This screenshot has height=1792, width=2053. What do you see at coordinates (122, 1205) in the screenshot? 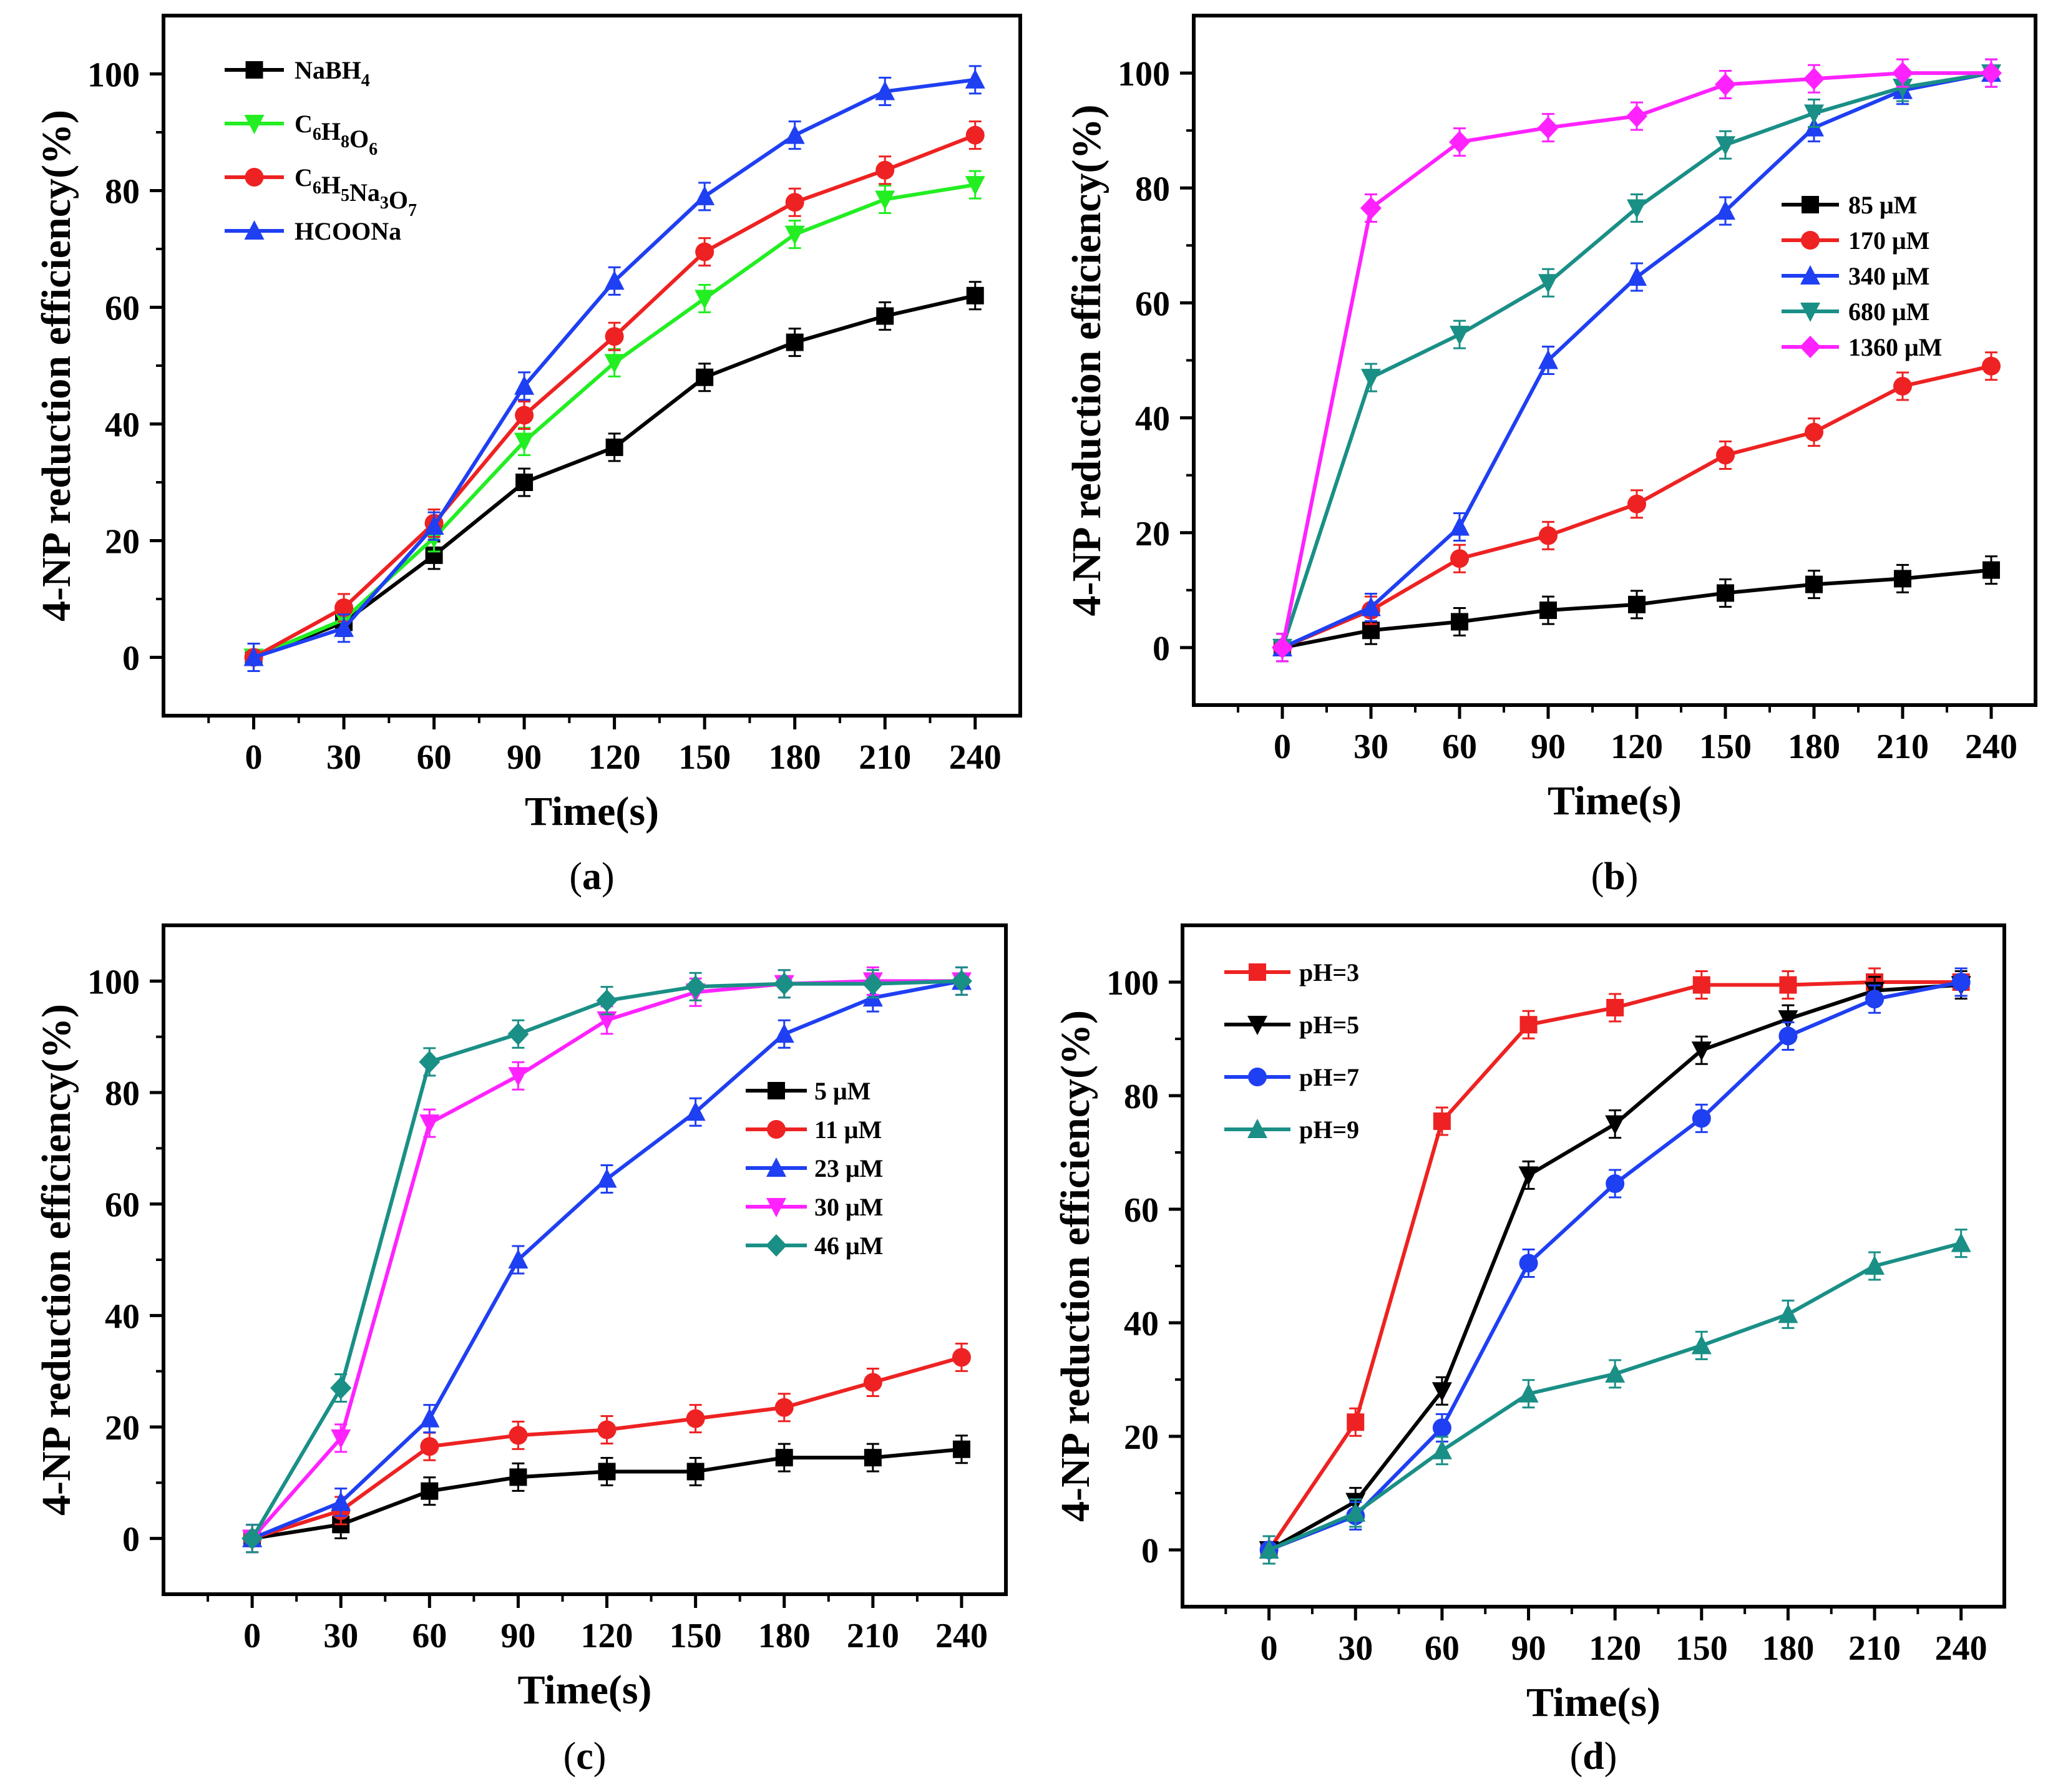
I see `y-tick-label: 60` at bounding box center [122, 1205].